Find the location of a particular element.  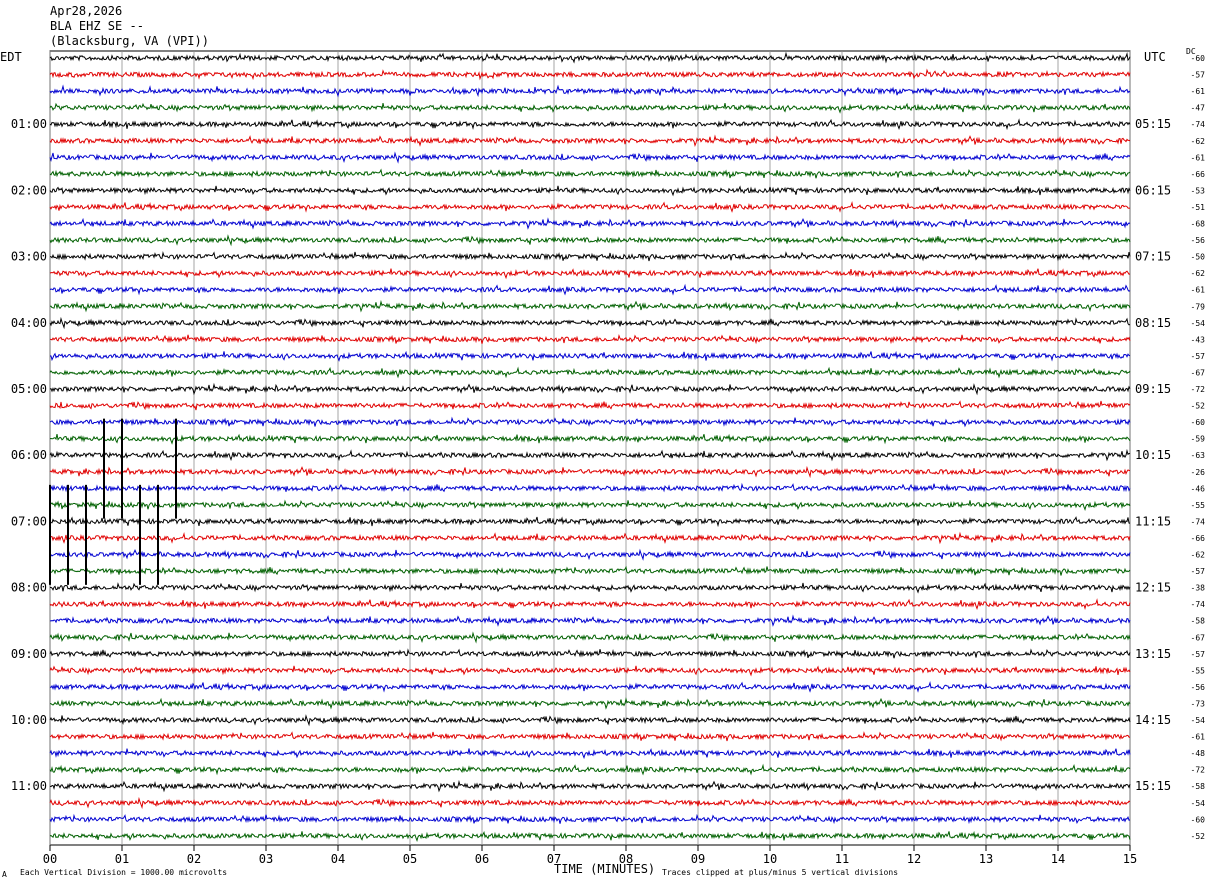

right-hour-label: 10:15 is located at coordinates (1153, 455).